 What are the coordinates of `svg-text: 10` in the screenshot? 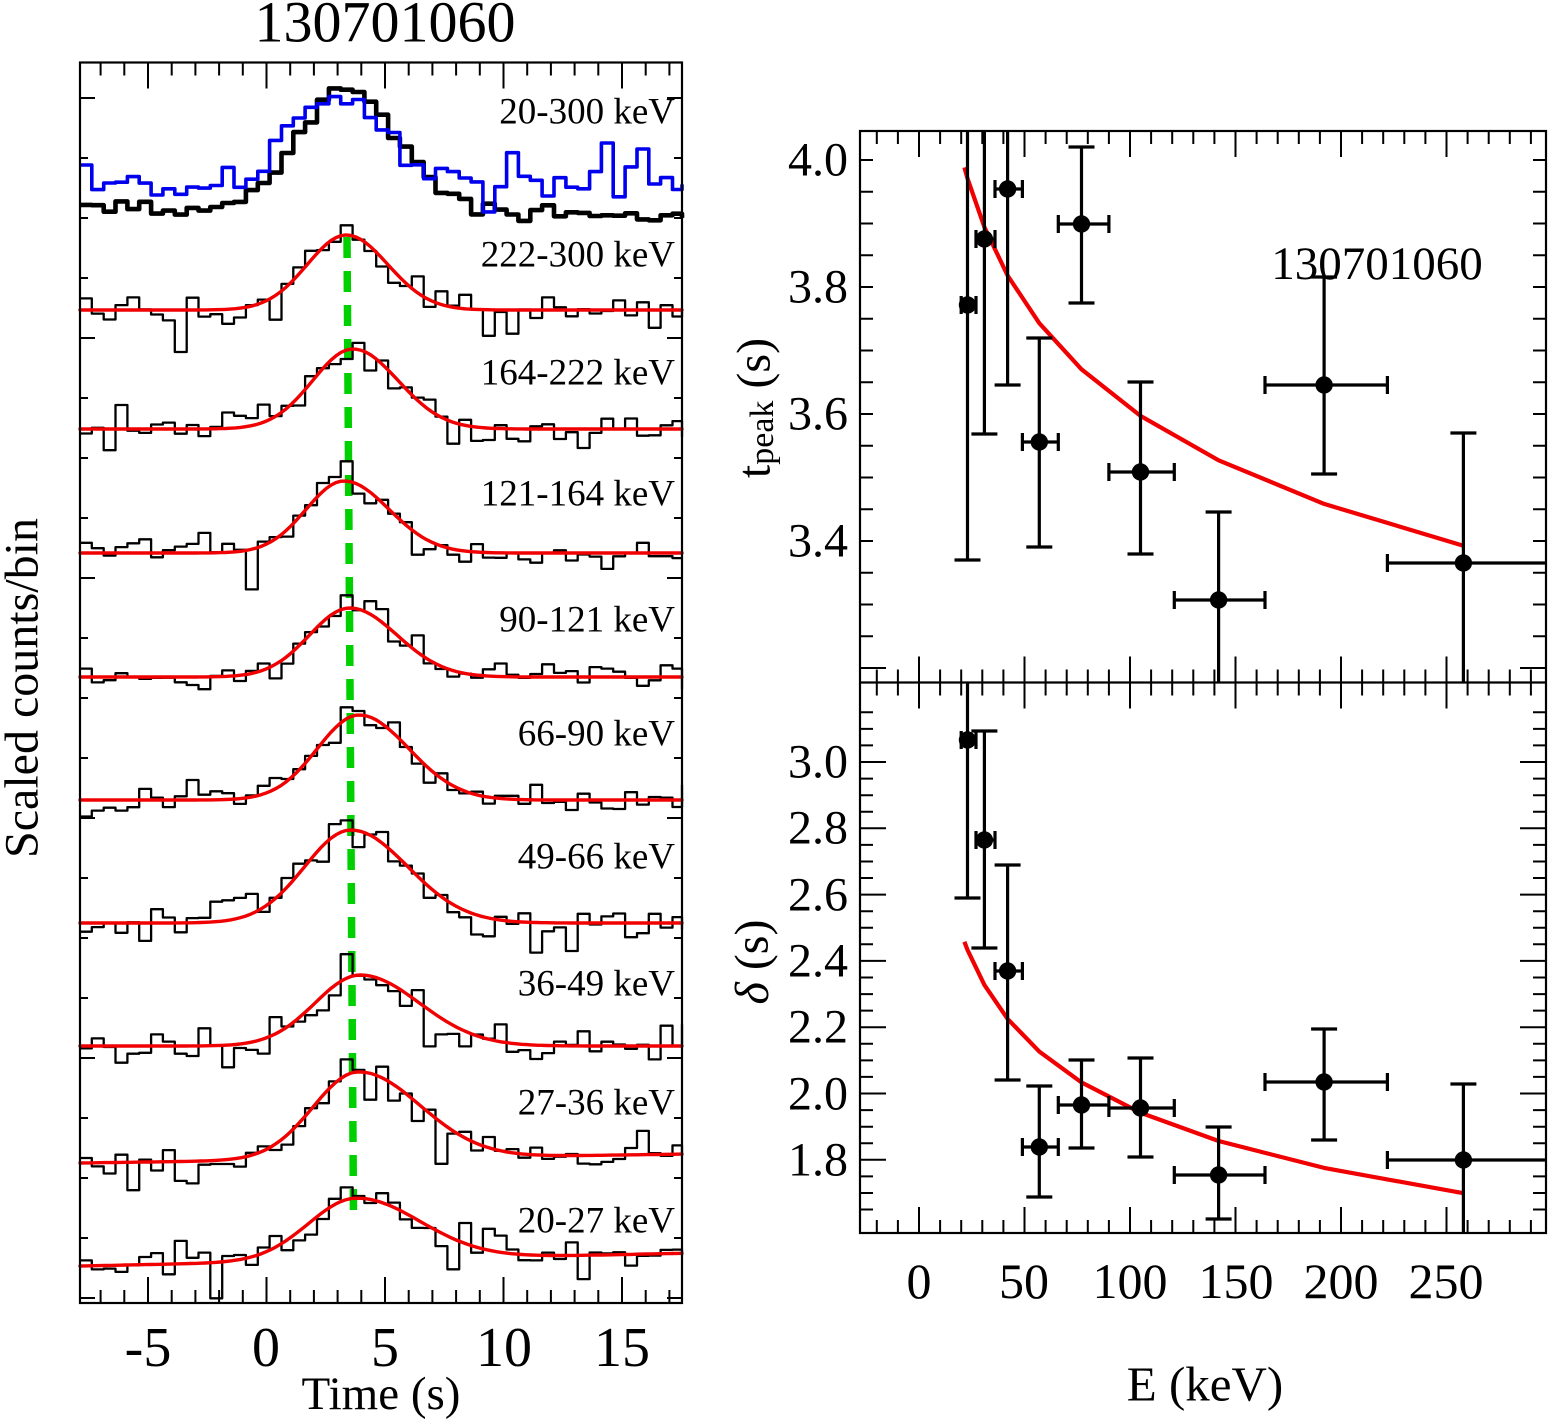 It's located at (504, 1348).